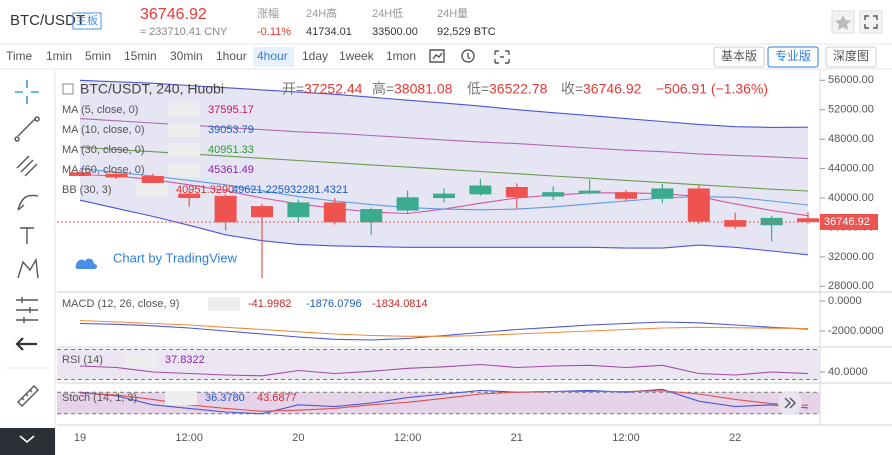 Image resolution: width=892 pixels, height=455 pixels. What do you see at coordinates (103, 130) in the screenshot?
I see `indicator-label: MA (10, close, 0)` at bounding box center [103, 130].